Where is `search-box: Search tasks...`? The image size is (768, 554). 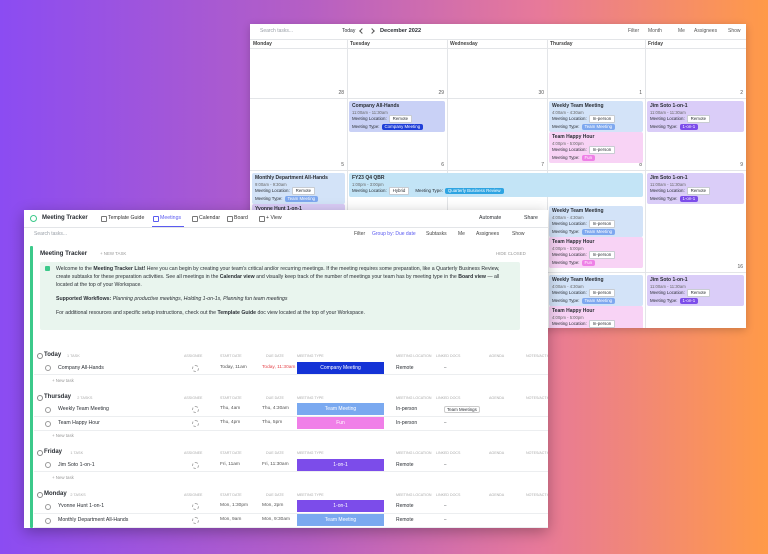 search-box: Search tasks... is located at coordinates (51, 234).